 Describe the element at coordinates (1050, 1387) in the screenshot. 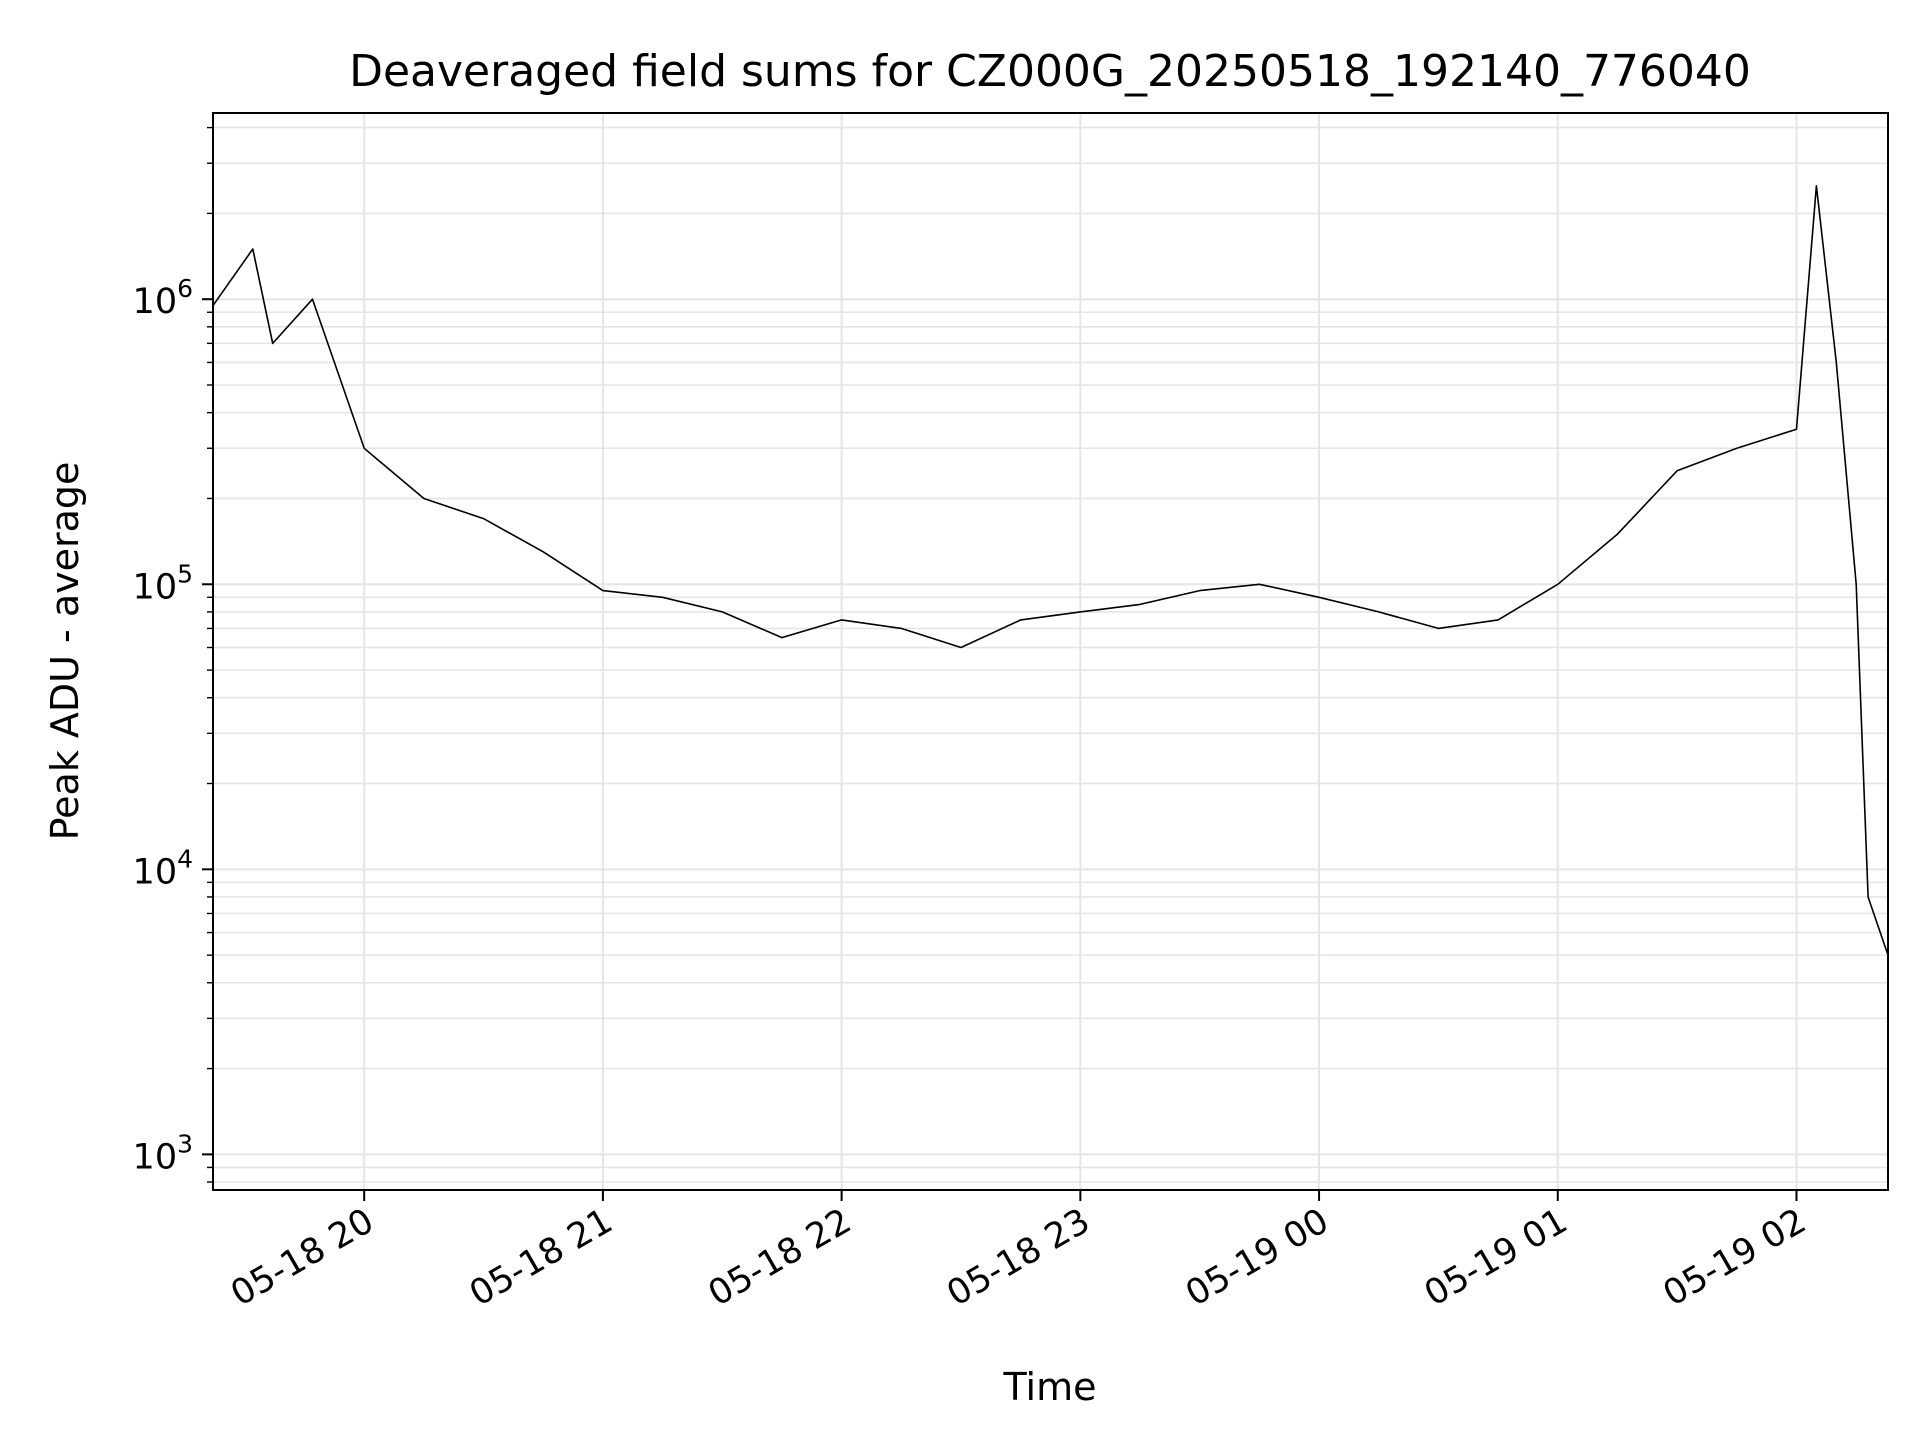

I see `x-axis-label: Time` at that location.